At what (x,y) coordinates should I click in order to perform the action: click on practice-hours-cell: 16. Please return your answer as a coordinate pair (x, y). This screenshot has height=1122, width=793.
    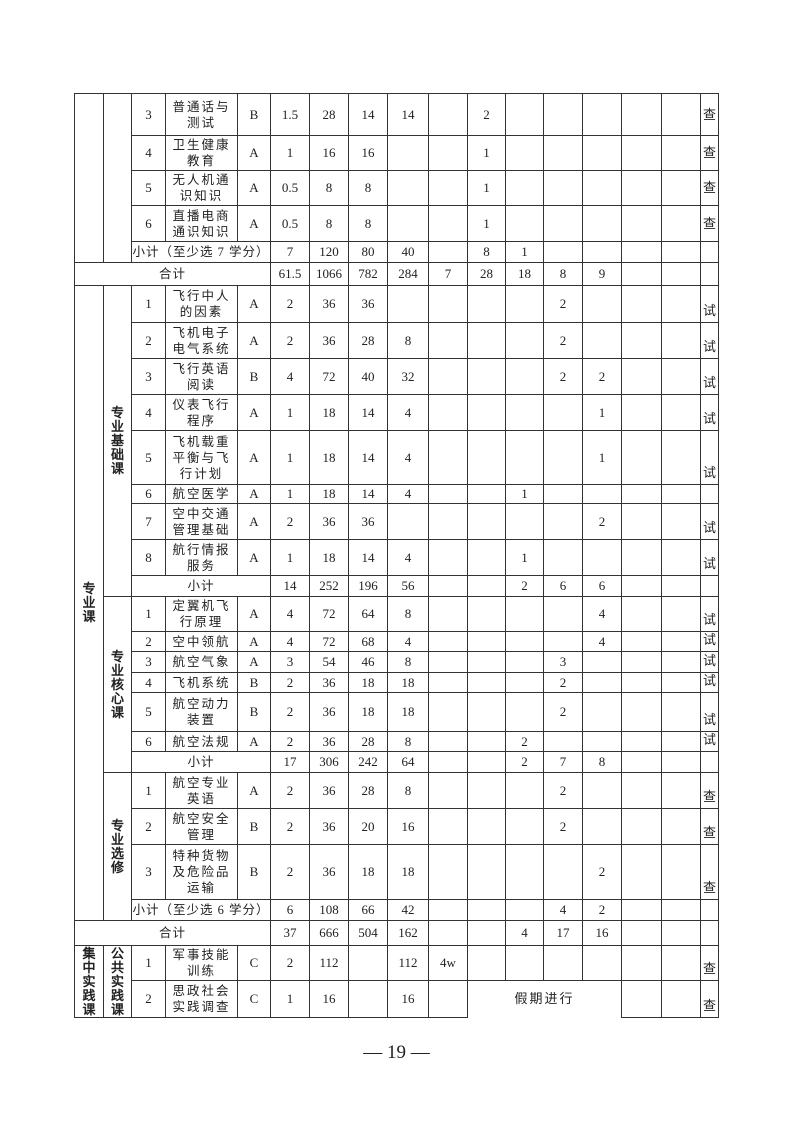
    Looking at the image, I should click on (408, 826).